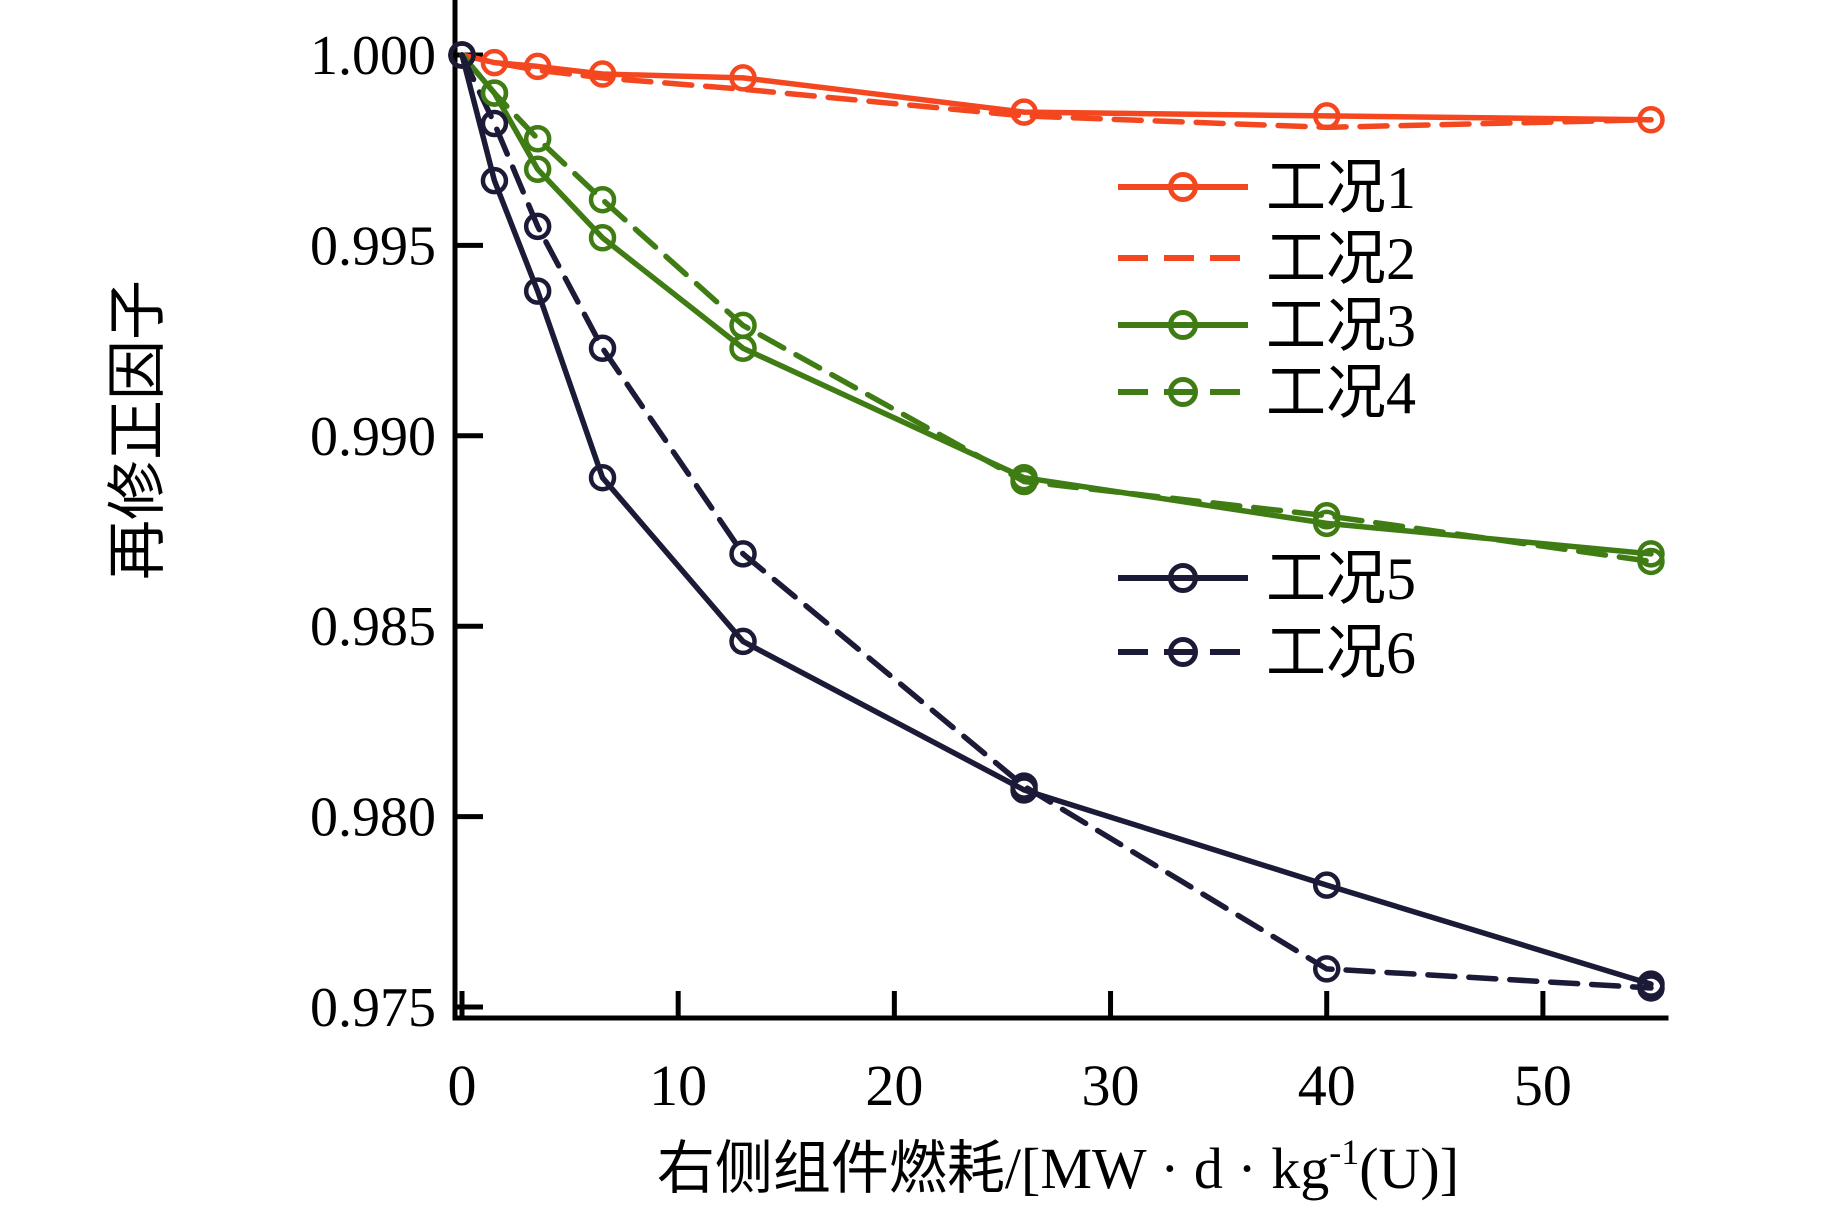 The width and height of the screenshot is (1843, 1214). What do you see at coordinates (462, 1085) in the screenshot?
I see `x-tick-label: 0` at bounding box center [462, 1085].